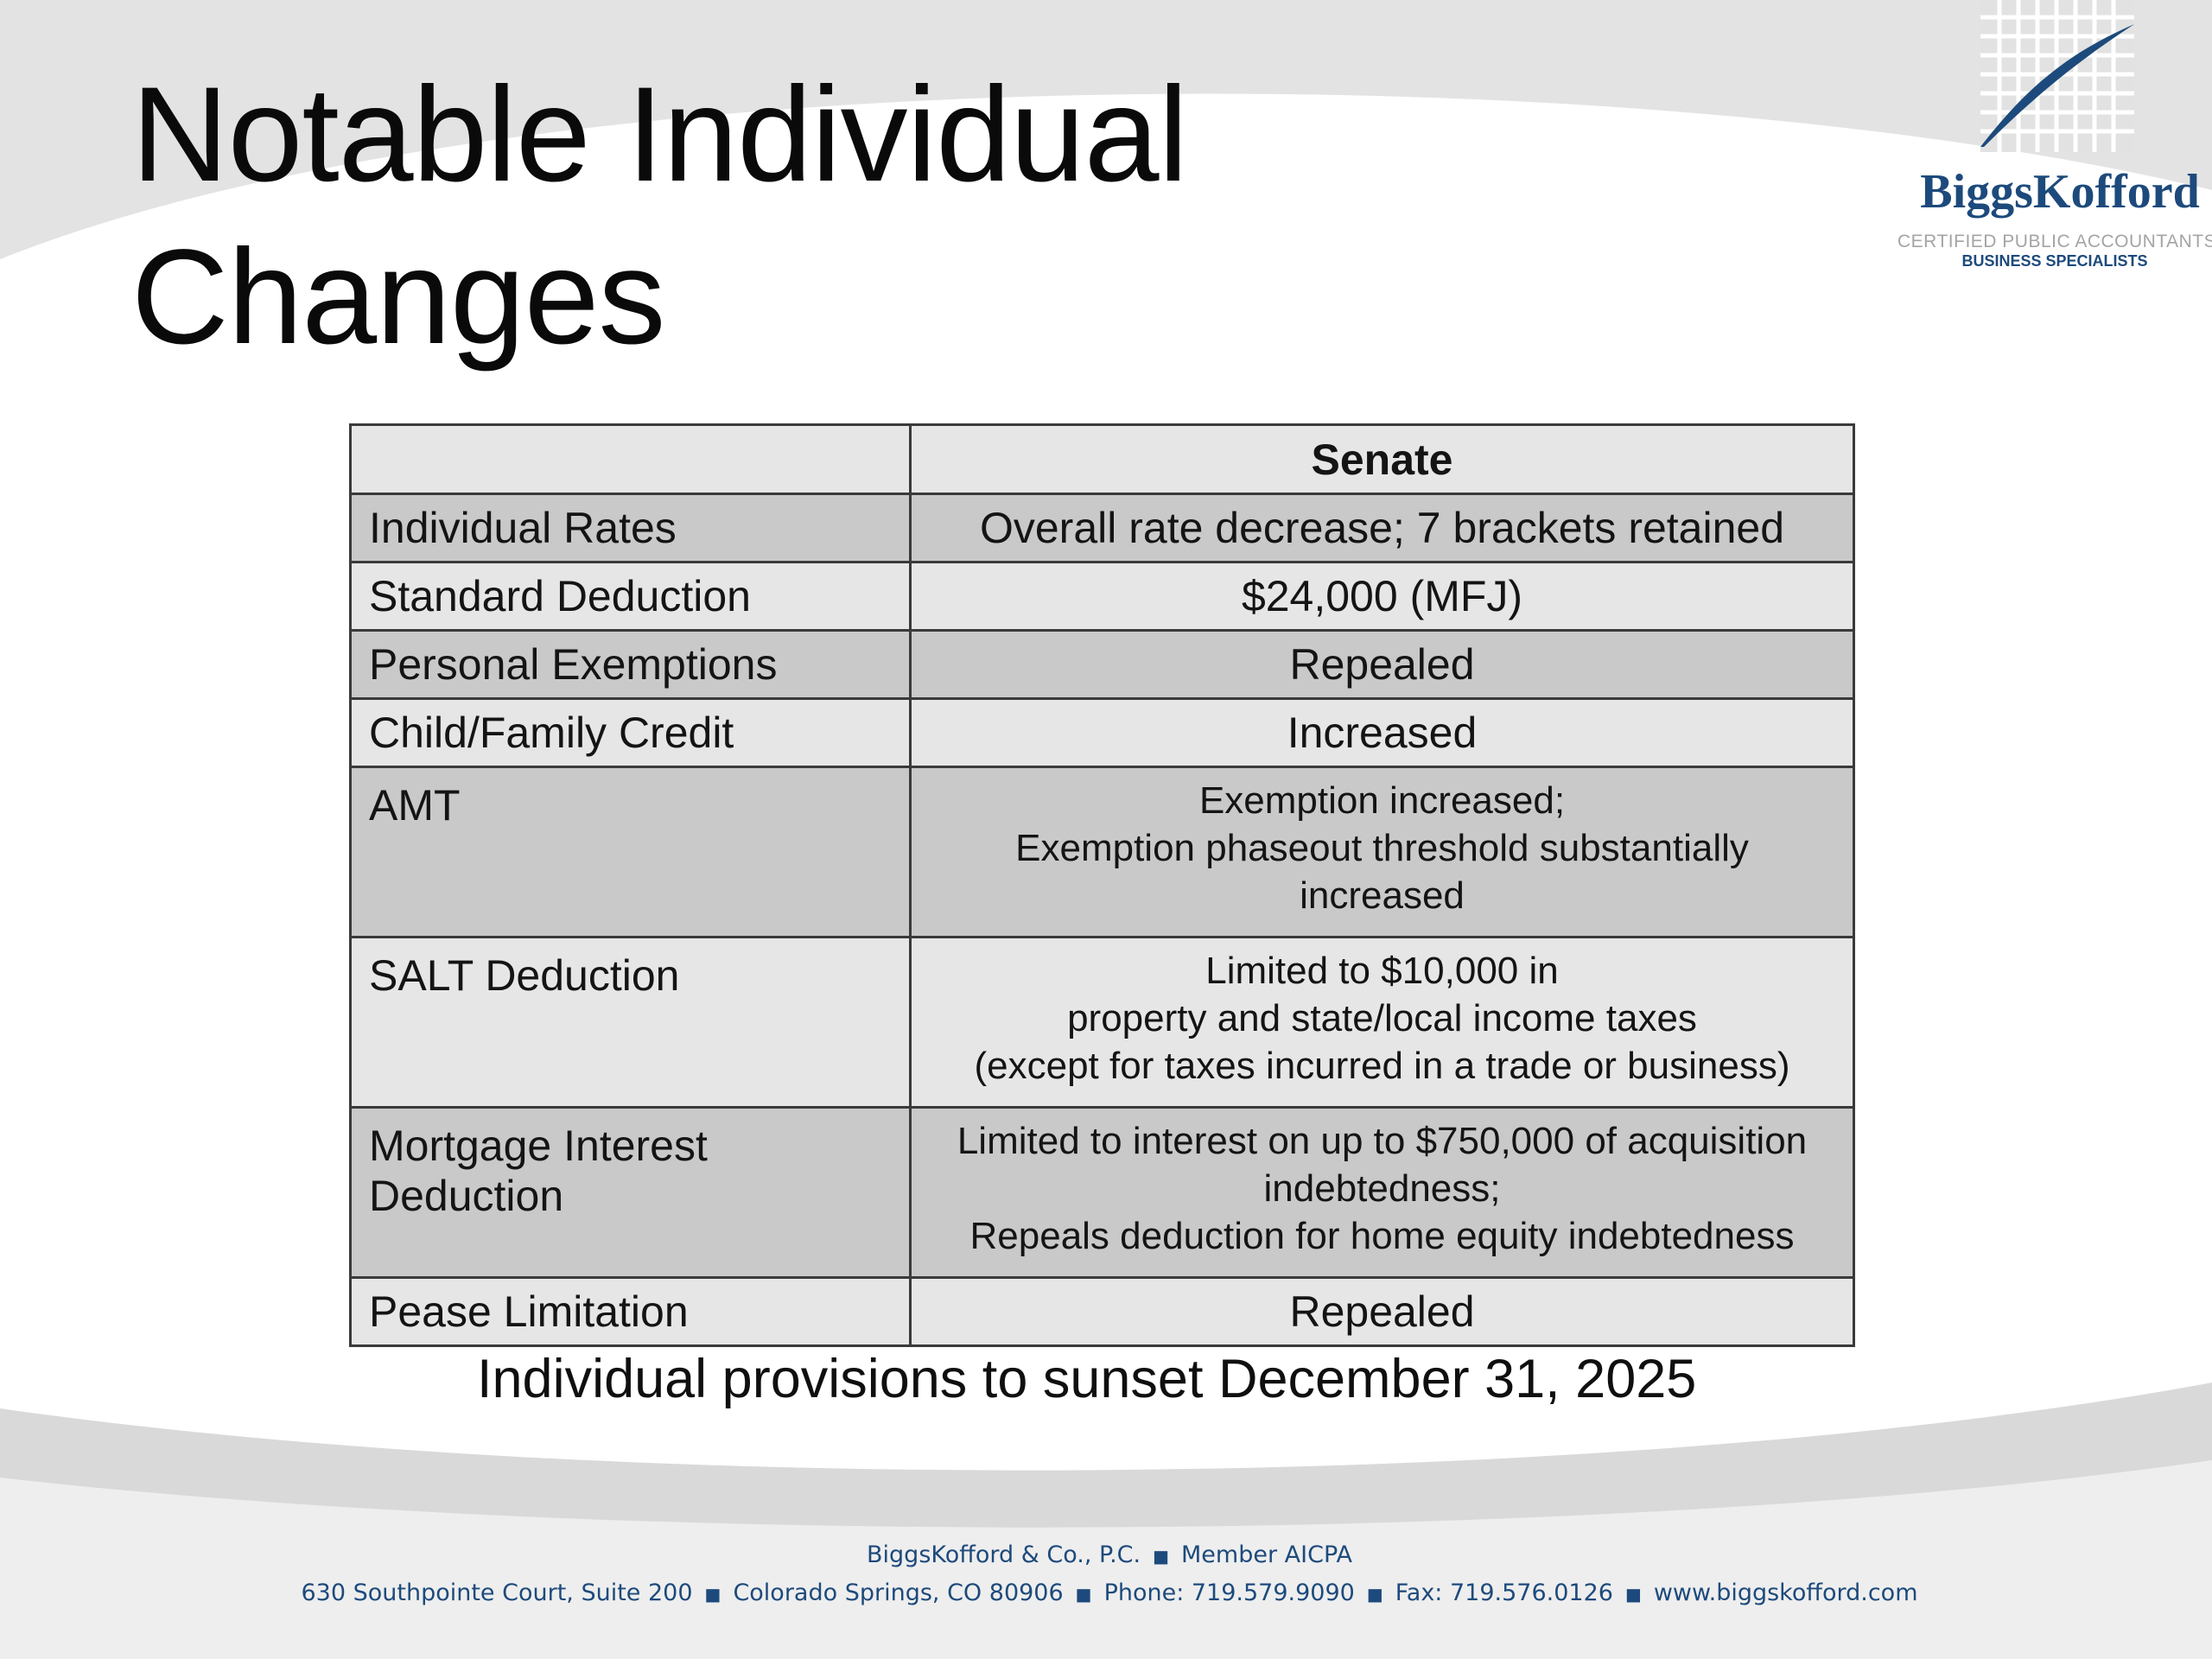 This screenshot has height=1659, width=2212. What do you see at coordinates (1382, 1188) in the screenshot?
I see `value-line: indebtedness;` at bounding box center [1382, 1188].